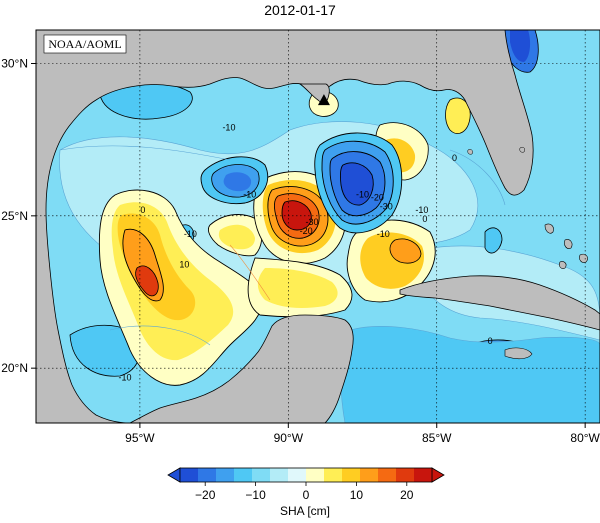 Image resolution: width=600 pixels, height=523 pixels. I want to click on land-bahamas, so click(566, 246).